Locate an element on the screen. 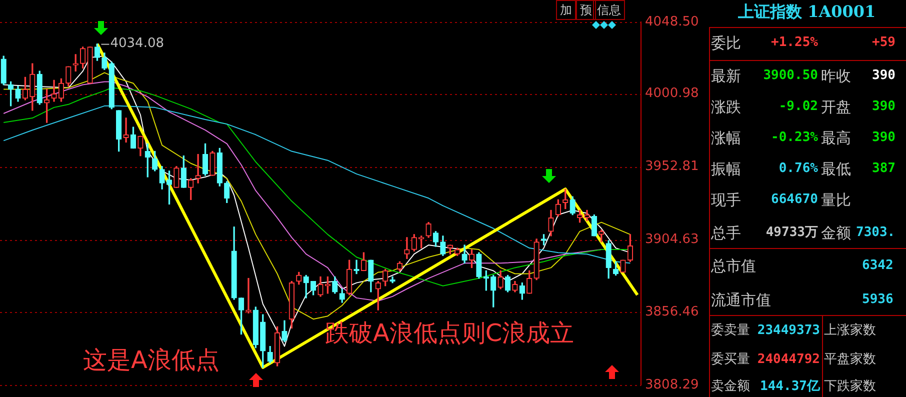  y-tick-label: 3952.81 is located at coordinates (672, 166).